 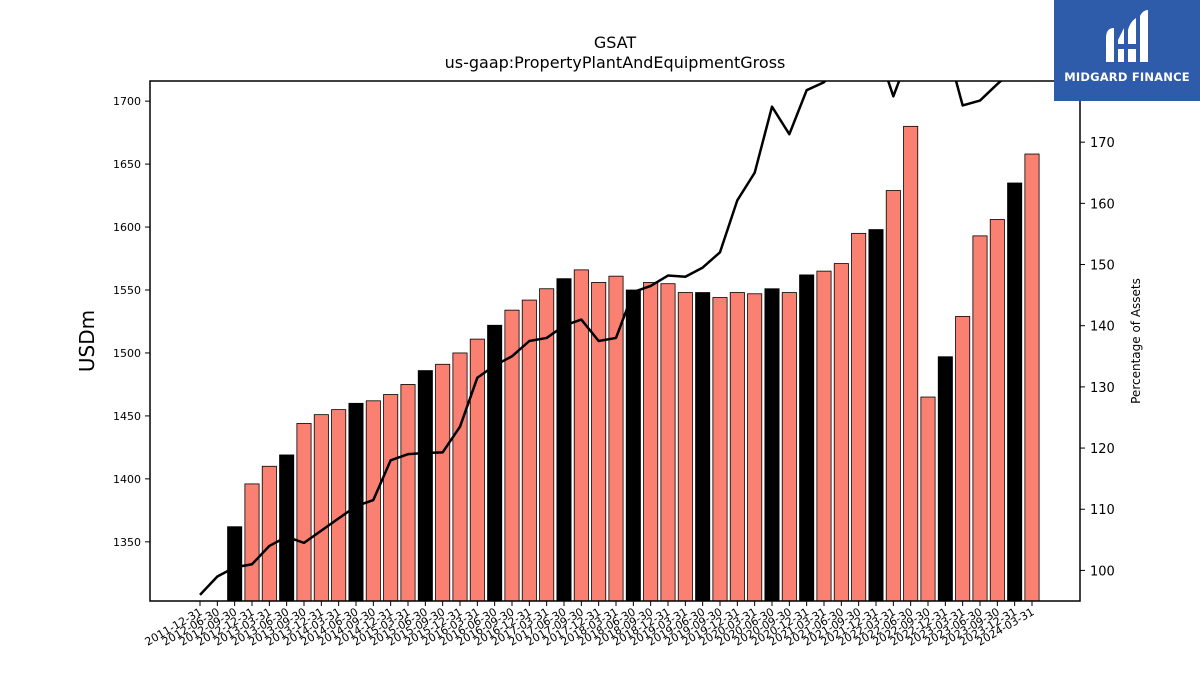 I want to click on y2-tick-label: 130, so click(x=1102, y=388).